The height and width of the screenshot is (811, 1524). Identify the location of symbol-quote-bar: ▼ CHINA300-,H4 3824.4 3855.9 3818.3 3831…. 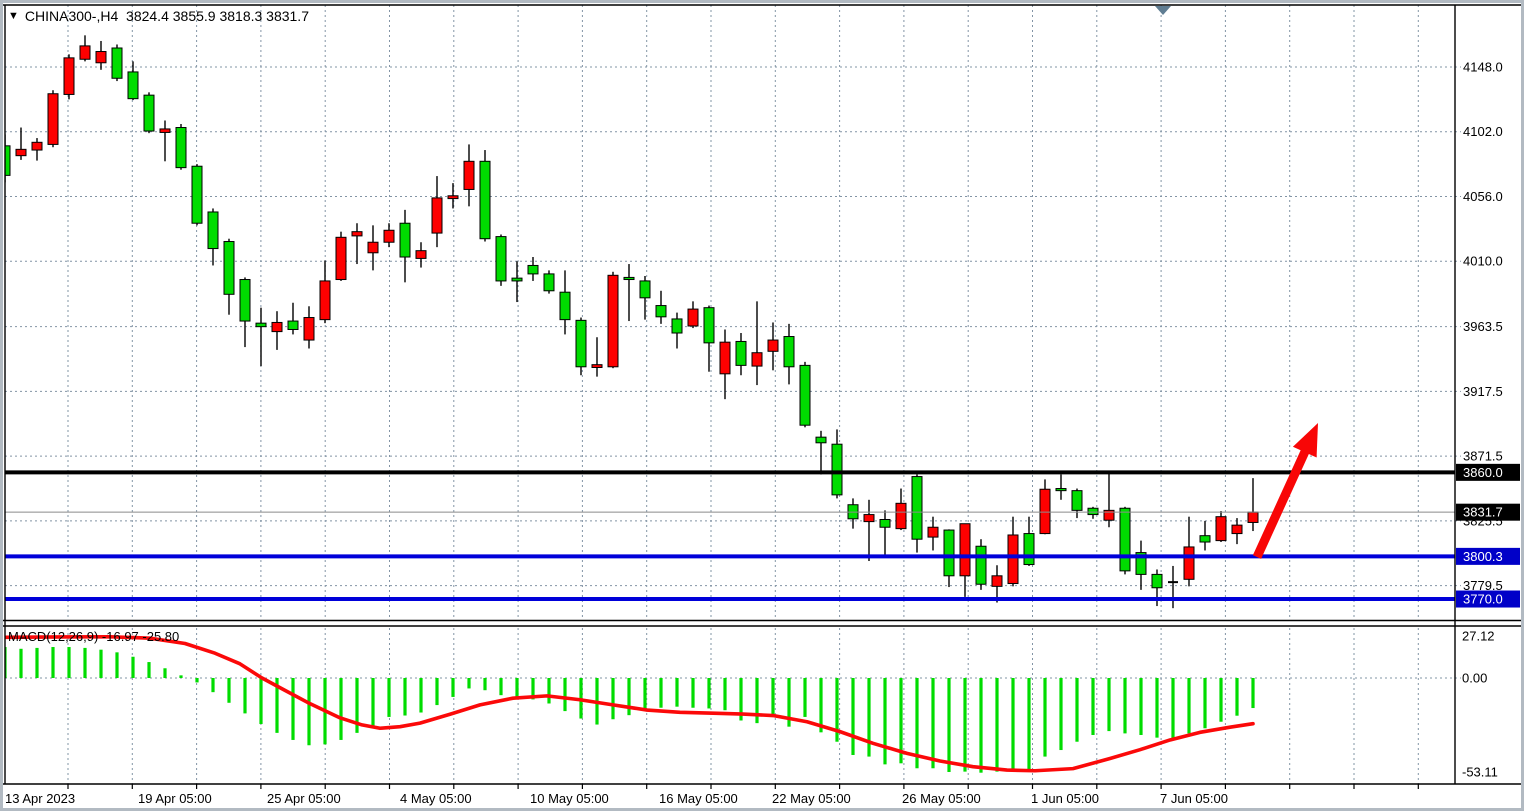
(158, 16).